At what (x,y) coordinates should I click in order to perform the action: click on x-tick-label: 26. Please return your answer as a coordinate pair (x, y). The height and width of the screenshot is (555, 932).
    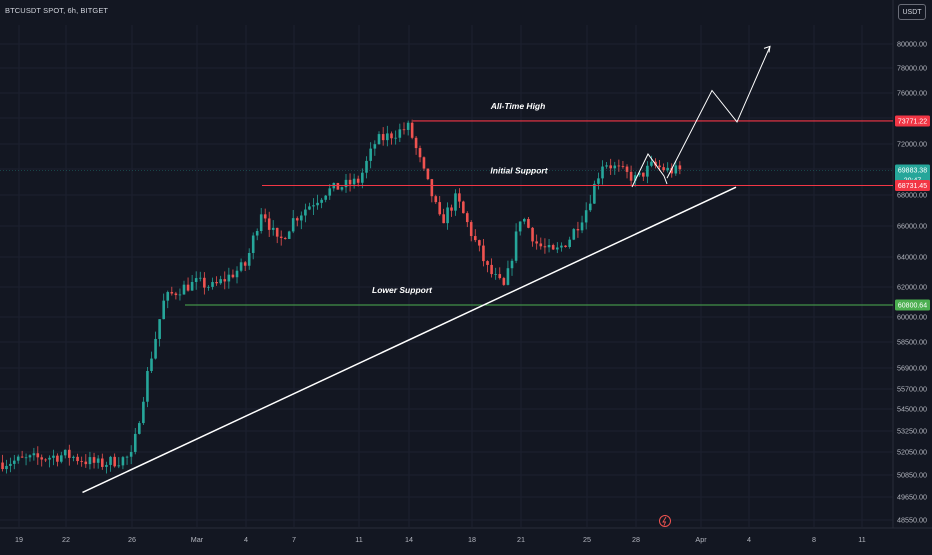
    Looking at the image, I should click on (132, 539).